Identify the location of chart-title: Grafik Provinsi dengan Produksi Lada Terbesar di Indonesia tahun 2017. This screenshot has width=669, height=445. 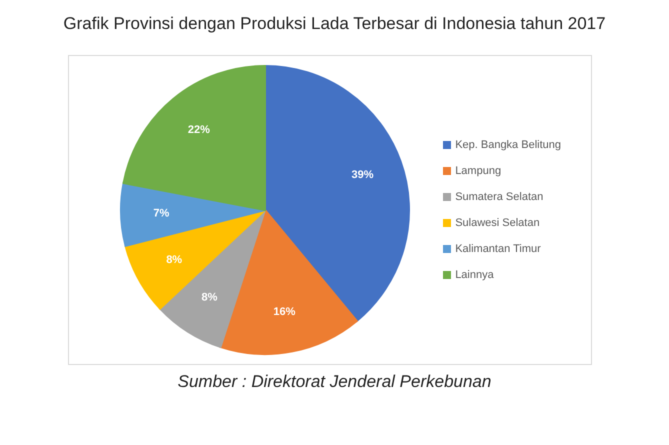
(334, 24).